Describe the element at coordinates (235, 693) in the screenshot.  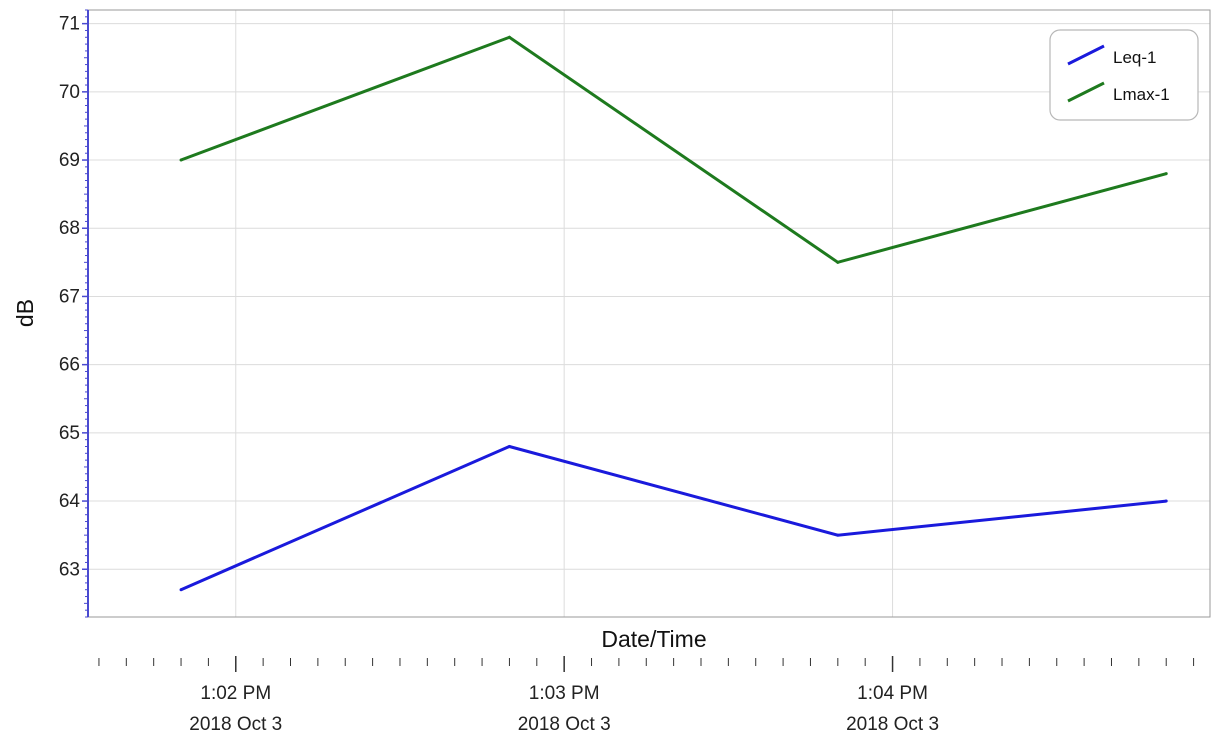
I see `x-tick-label-time: 1:02 PM` at that location.